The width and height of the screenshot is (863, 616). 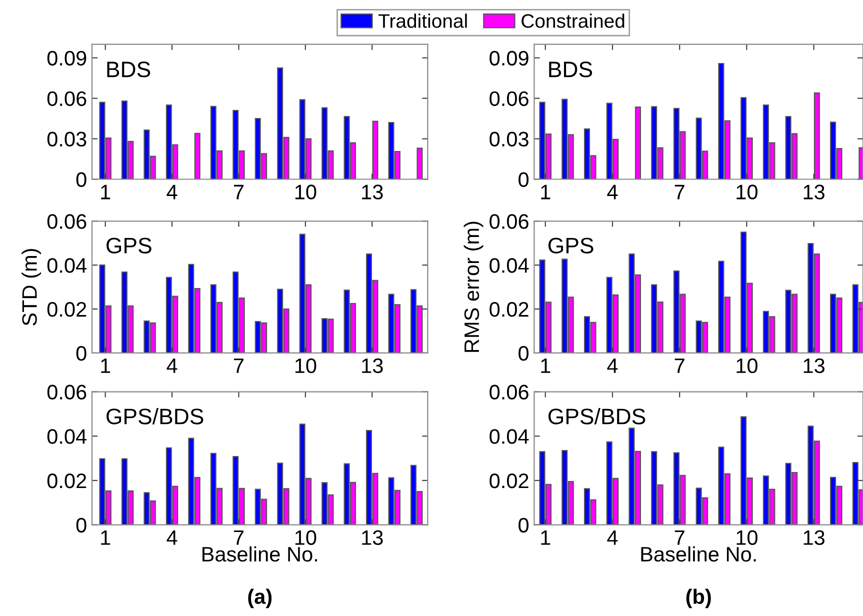 I want to click on text: (b), so click(x=698, y=598).